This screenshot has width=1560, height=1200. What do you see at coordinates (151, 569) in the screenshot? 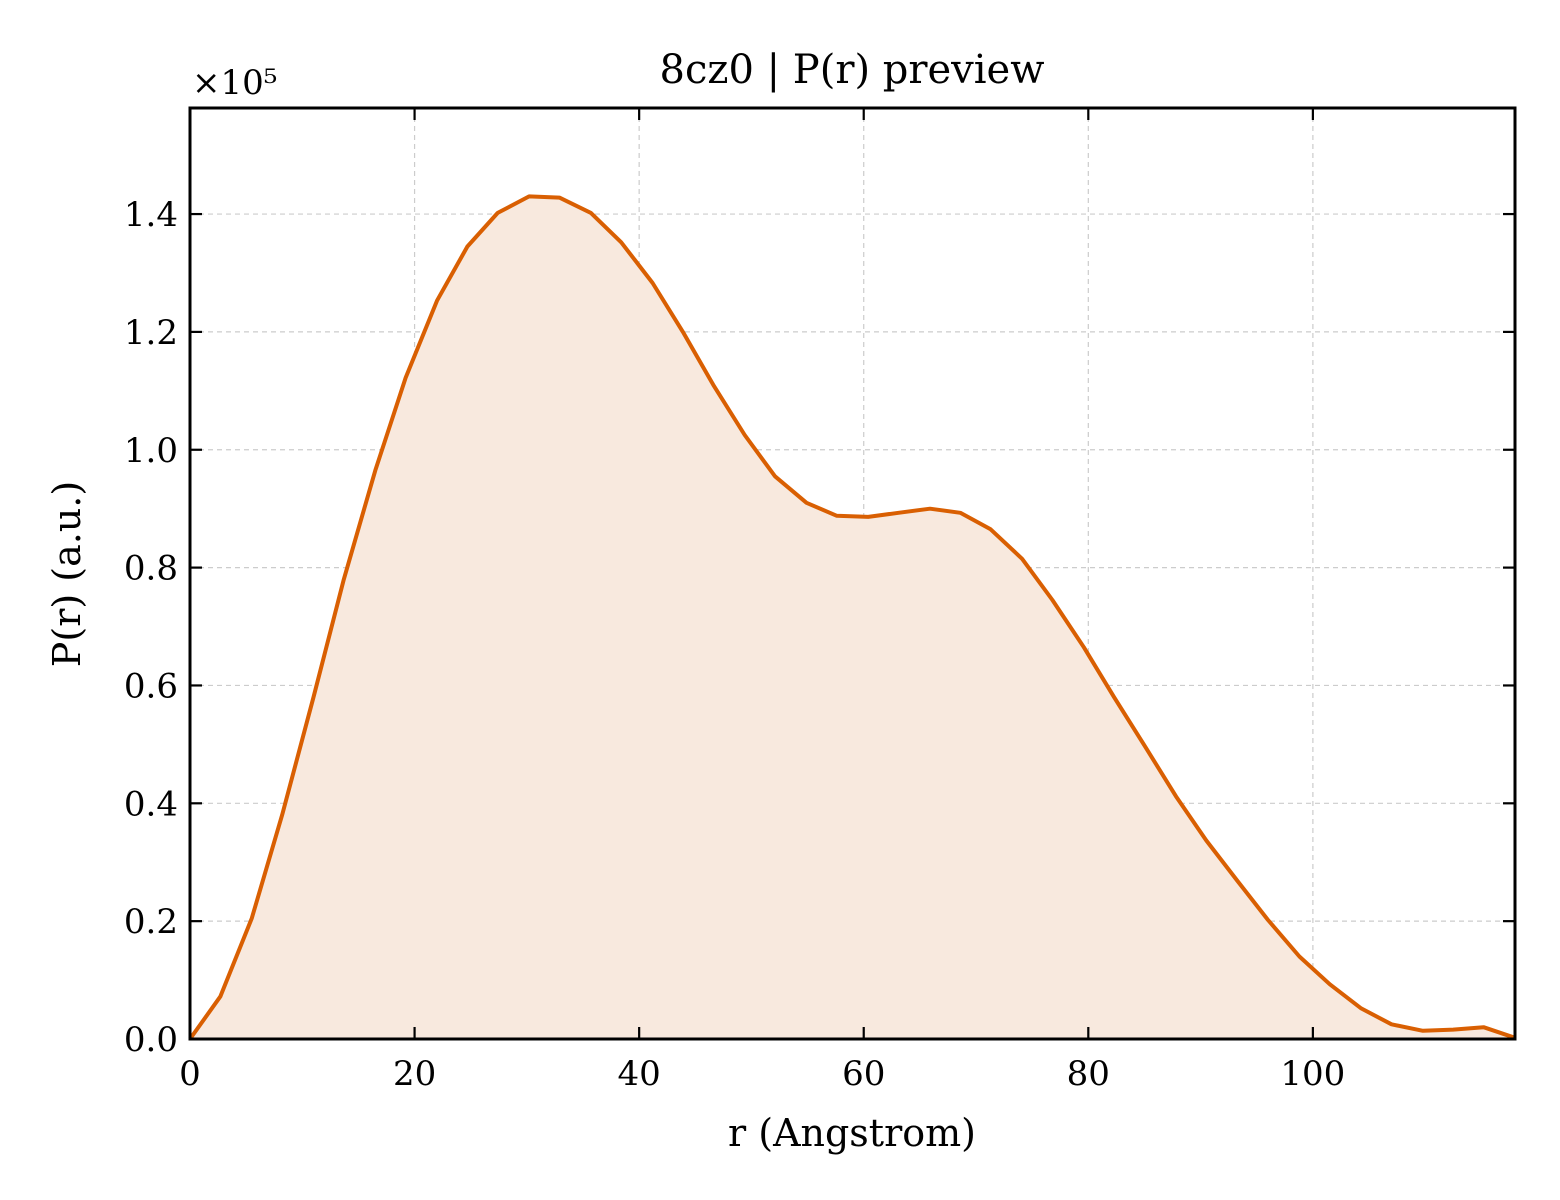
I see `y-tick-label: 0.8` at bounding box center [151, 569].